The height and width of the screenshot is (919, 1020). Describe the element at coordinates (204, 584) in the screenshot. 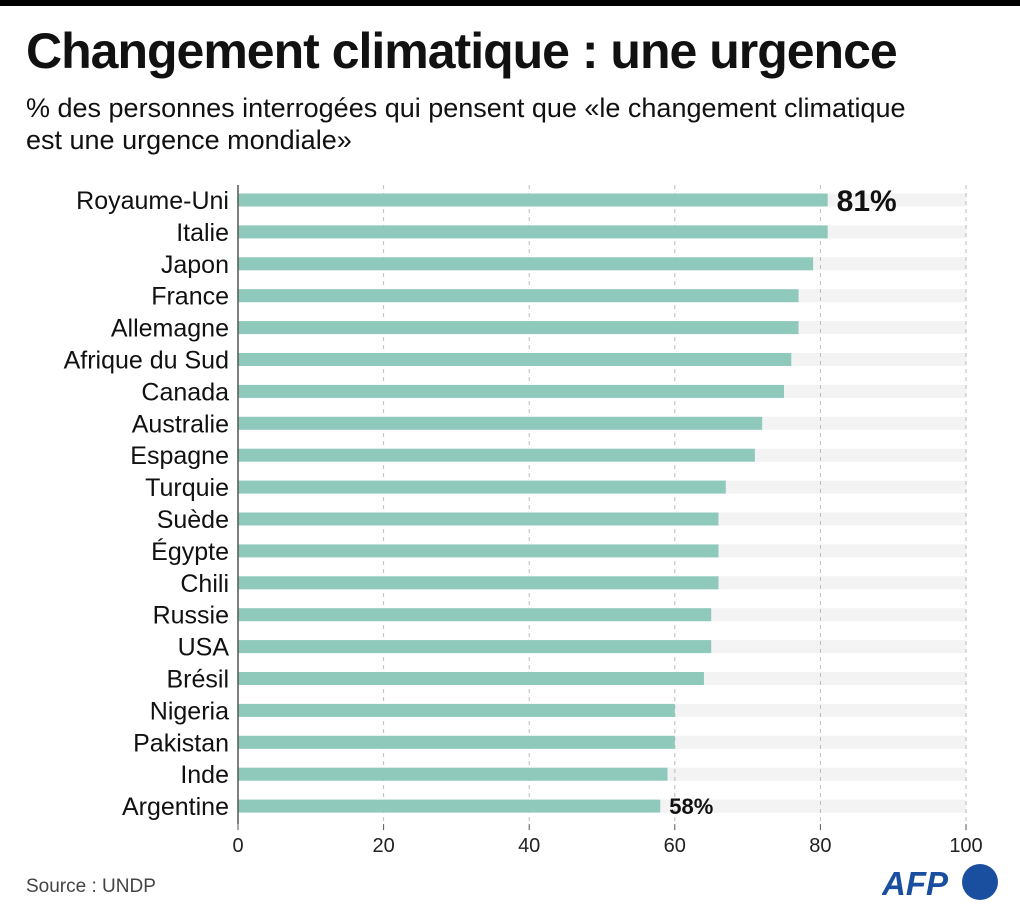

I see `category-label: Chili` at that location.